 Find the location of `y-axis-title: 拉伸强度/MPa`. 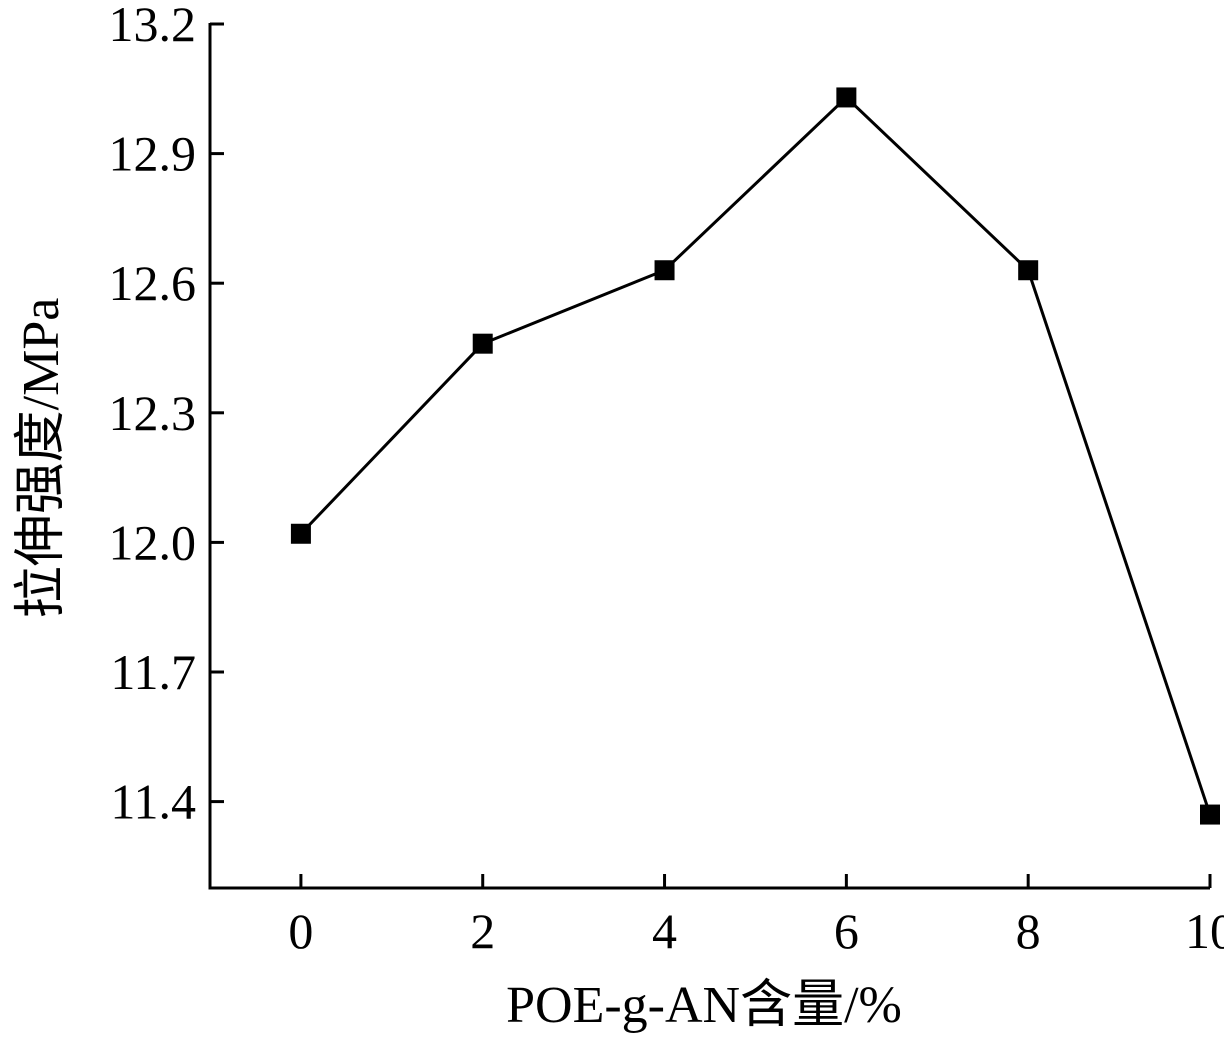

y-axis-title: 拉伸强度/MPa is located at coordinates (41, 458).